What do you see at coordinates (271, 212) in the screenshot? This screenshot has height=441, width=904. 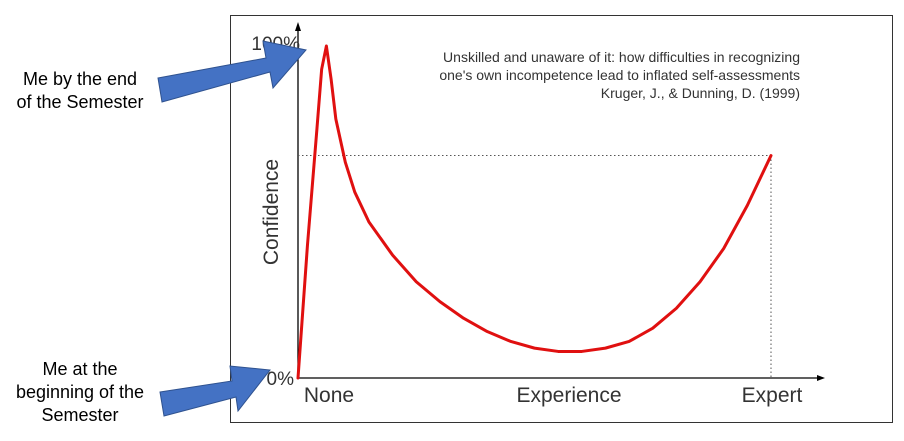 I see `y-axis-label: Confidence` at bounding box center [271, 212].